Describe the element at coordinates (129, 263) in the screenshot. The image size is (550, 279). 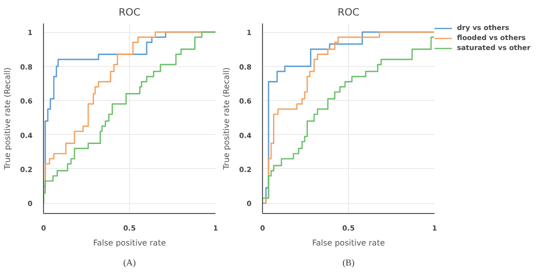
I see `text: (A)` at that location.